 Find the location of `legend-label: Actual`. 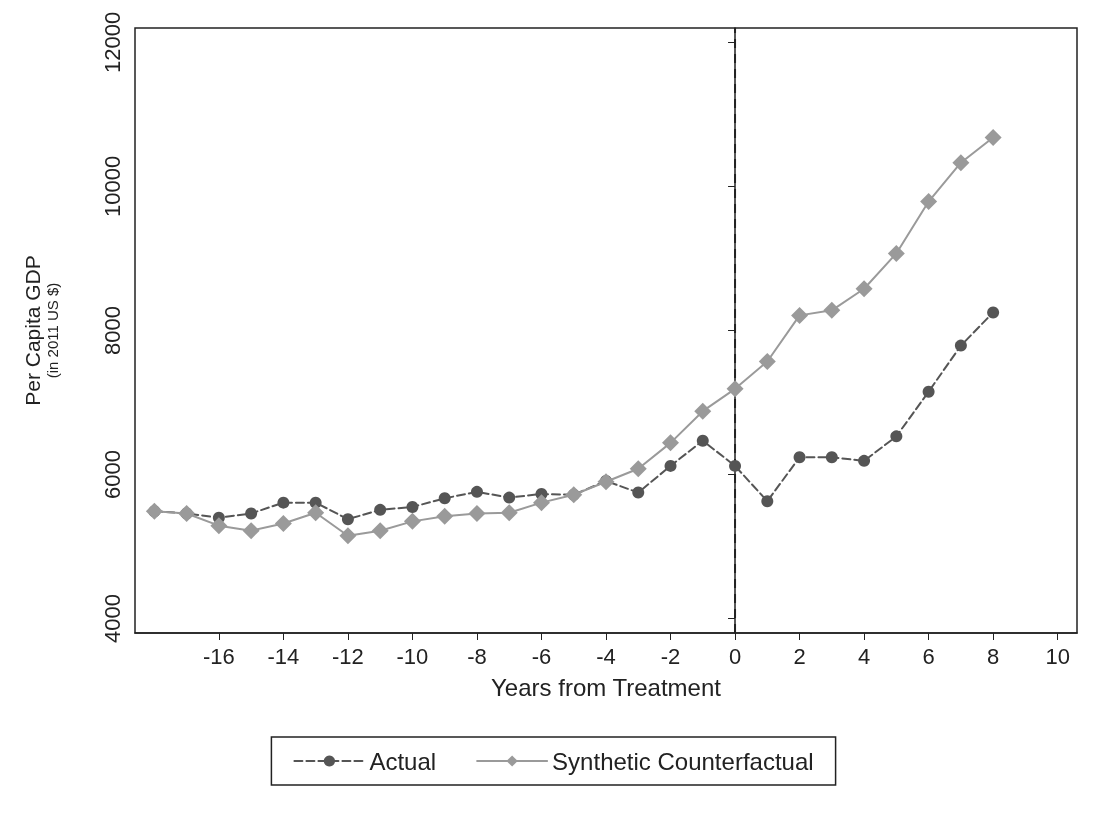

legend-label: Actual is located at coordinates (403, 761).